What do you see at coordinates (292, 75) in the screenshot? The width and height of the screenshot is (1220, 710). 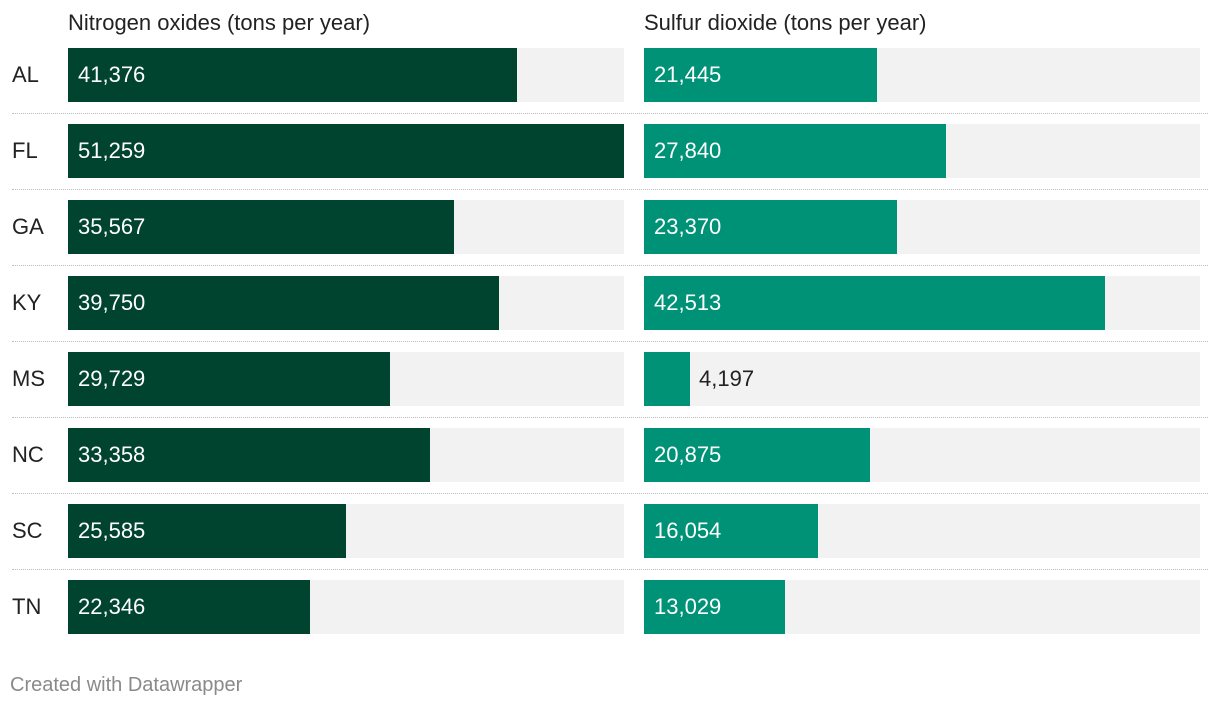 I see `bar-nox-al` at bounding box center [292, 75].